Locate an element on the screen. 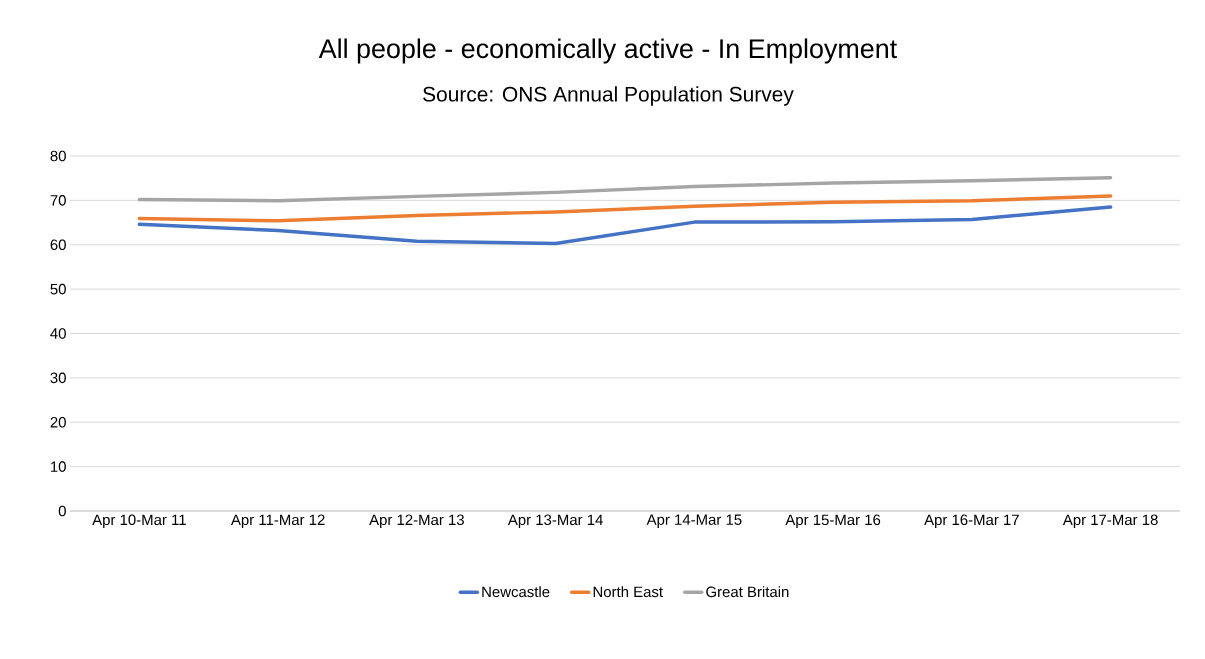  x-tick-label: Apr 15-Mar 16 is located at coordinates (833, 521).